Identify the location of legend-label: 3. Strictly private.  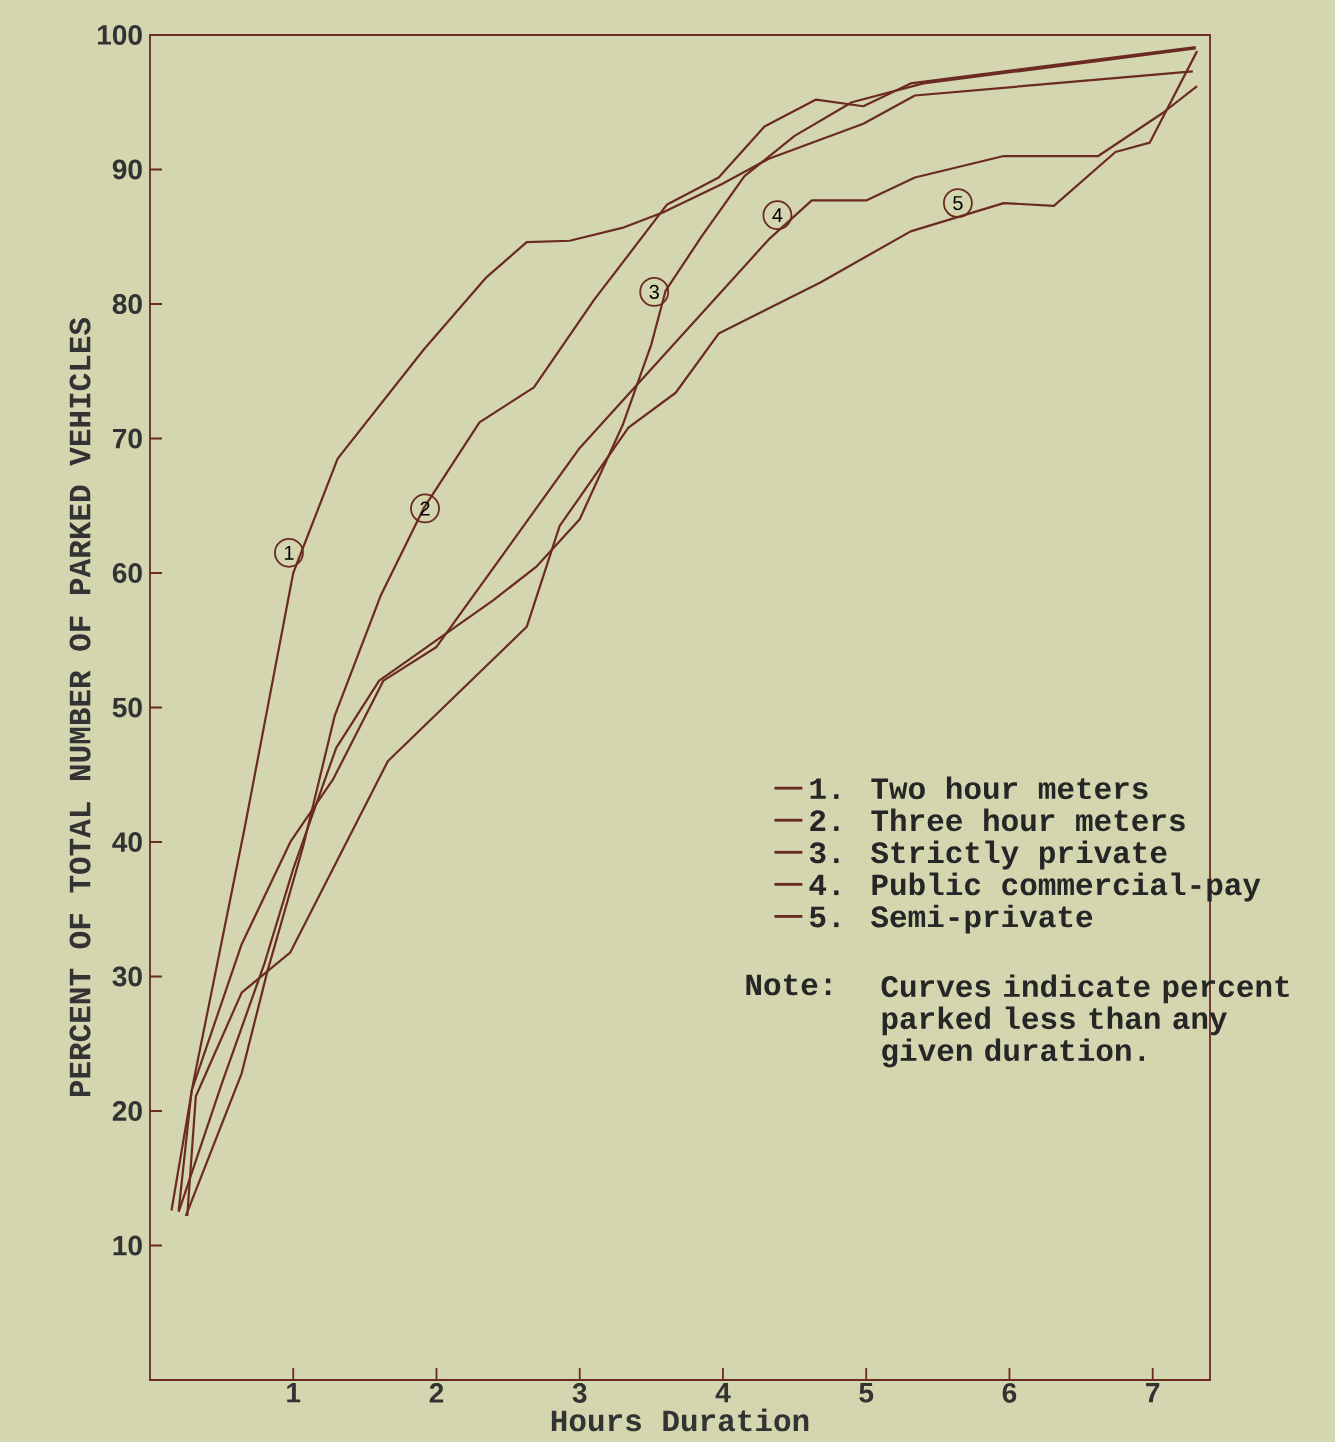
(988, 855).